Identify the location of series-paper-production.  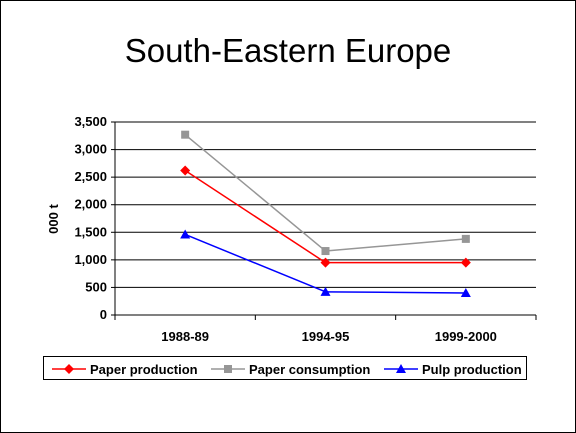
(325, 216).